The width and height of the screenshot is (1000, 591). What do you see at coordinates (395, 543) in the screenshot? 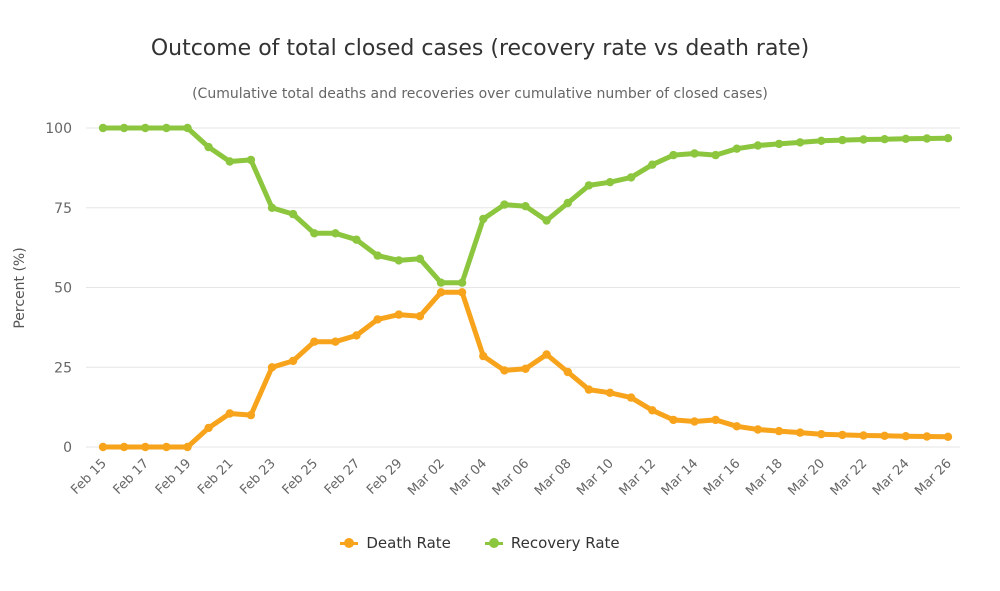
I see `legend-item-death-rate: Death Rate` at bounding box center [395, 543].